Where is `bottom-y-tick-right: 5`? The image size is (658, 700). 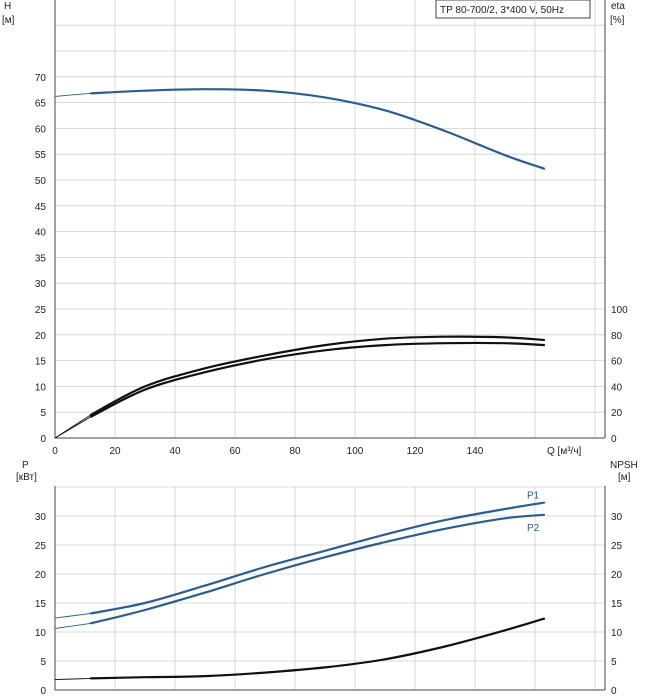
bottom-y-tick-right: 5 is located at coordinates (614, 662).